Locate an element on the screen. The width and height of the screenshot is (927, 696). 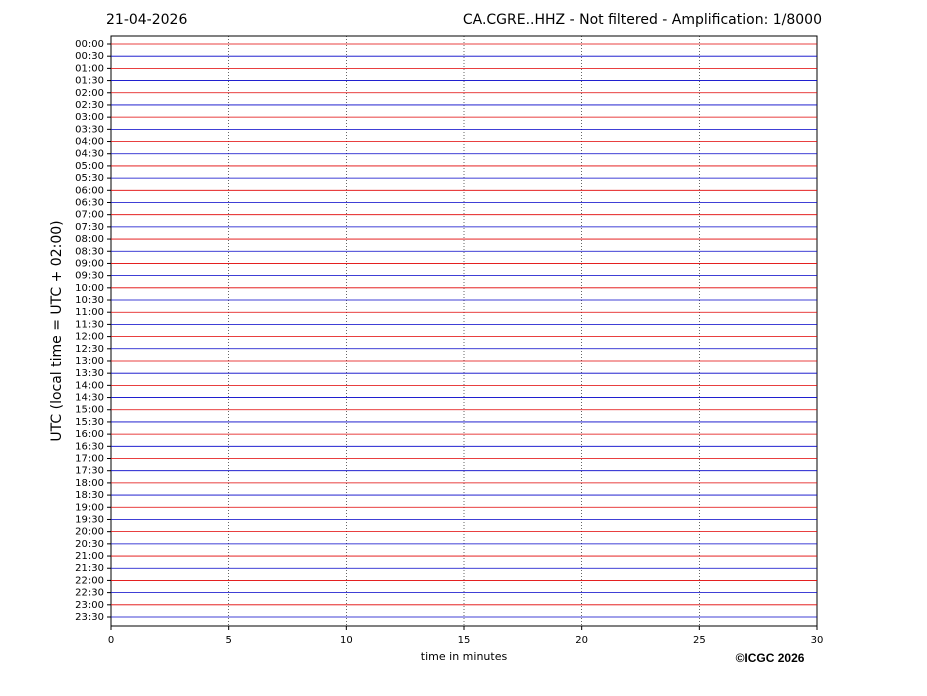
y-tick-label: 19:00 is located at coordinates (89, 507).